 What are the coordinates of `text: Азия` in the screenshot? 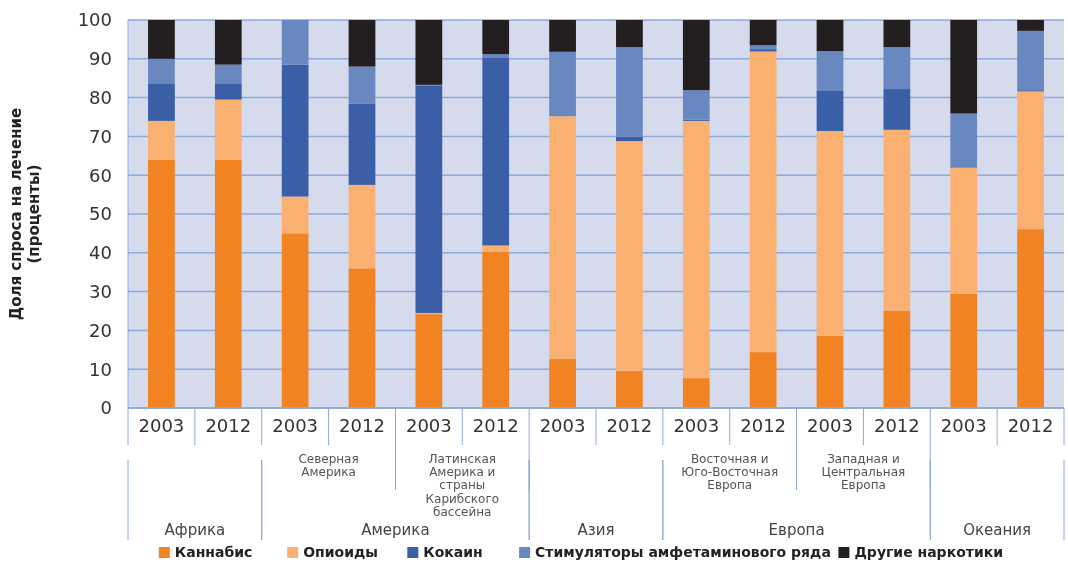 It's located at (596, 530).